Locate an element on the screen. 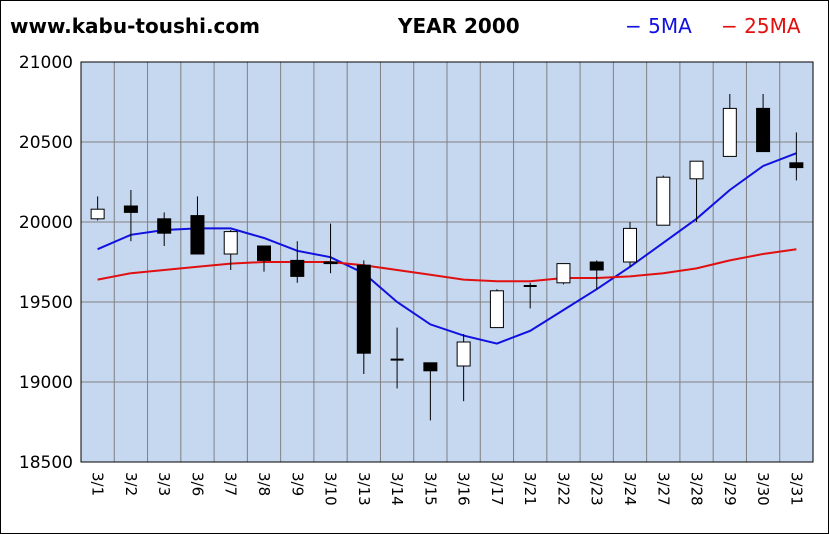 The width and height of the screenshot is (829, 534). x-tick-label: 3/3 is located at coordinates (164, 484).